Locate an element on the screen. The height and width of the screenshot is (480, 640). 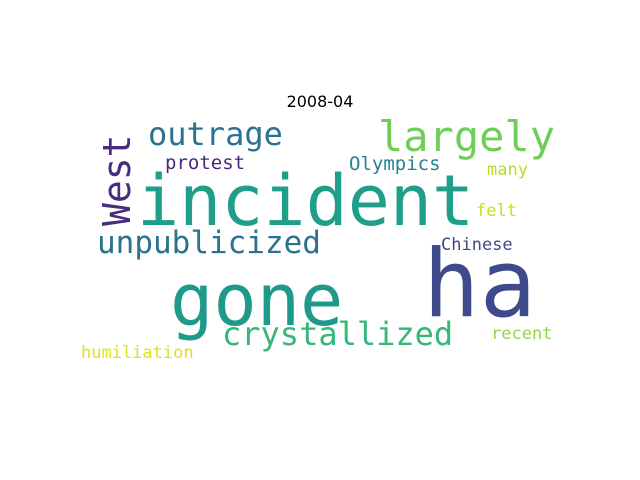
word-olympics: Olympics is located at coordinates (395, 164).